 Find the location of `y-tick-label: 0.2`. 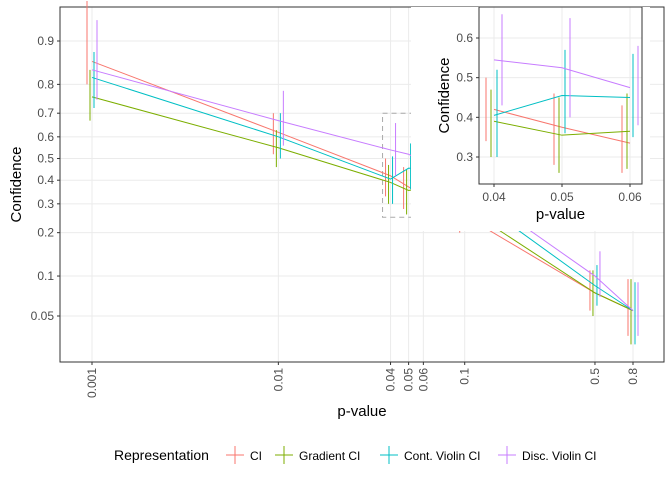

y-tick-label: 0.2 is located at coordinates (45, 233).